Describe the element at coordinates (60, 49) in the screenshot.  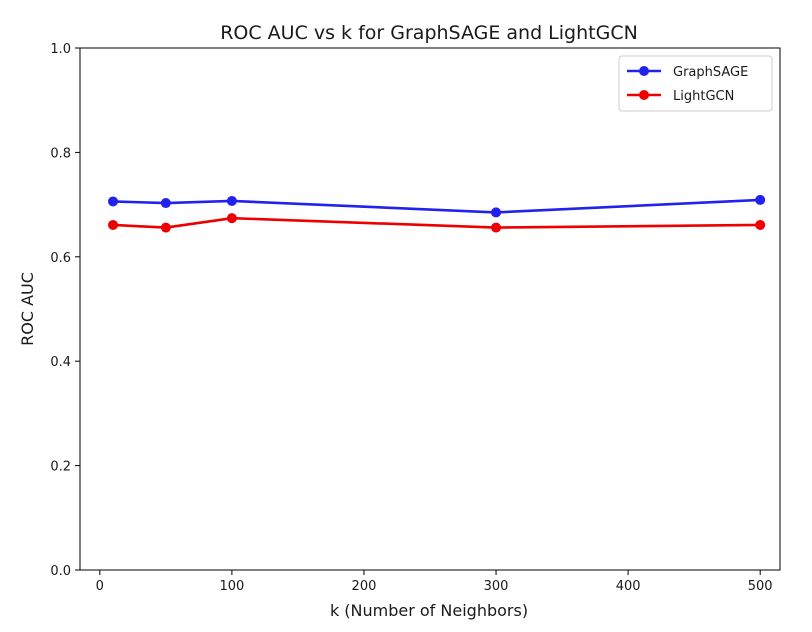
I see `y-tick-label: 1.0` at that location.